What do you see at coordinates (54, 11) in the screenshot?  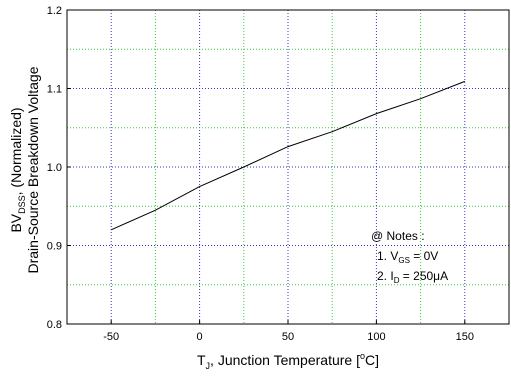 I see `y-tick-label: 1.2` at bounding box center [54, 11].